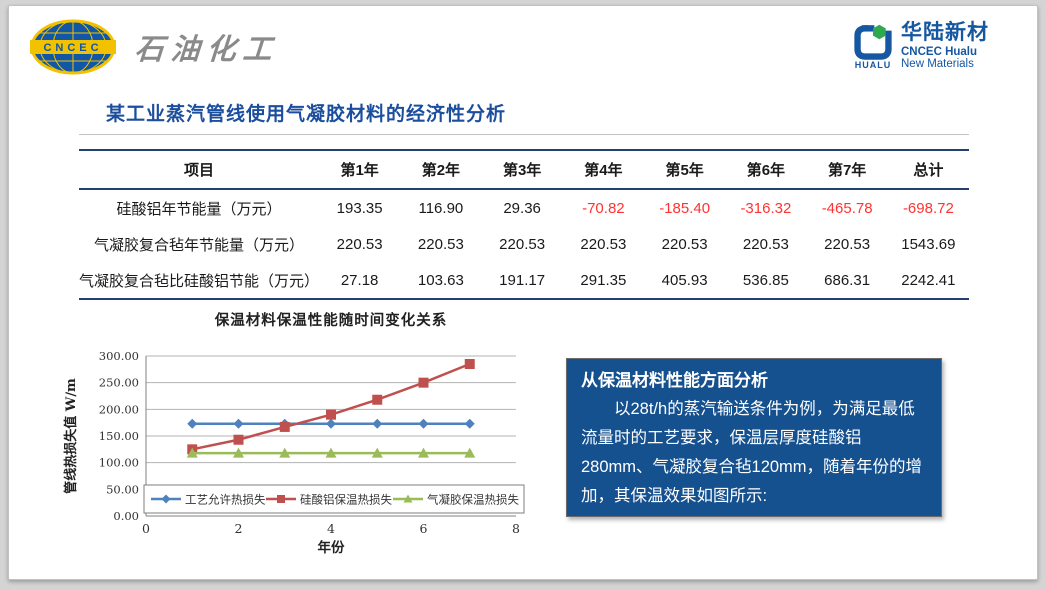 The width and height of the screenshot is (1045, 589). What do you see at coordinates (873, 65) in the screenshot?
I see `hualu-icon-label: HUALU` at bounding box center [873, 65].